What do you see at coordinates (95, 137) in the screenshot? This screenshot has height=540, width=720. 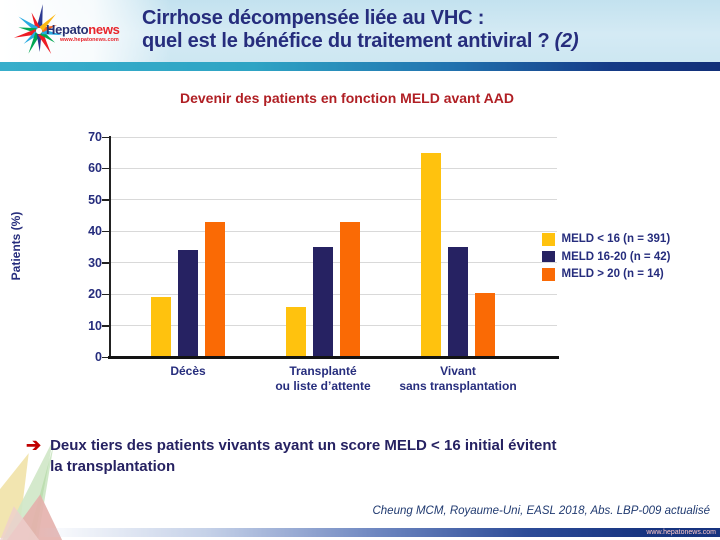 I see `y-tick-label: 70` at bounding box center [95, 137].